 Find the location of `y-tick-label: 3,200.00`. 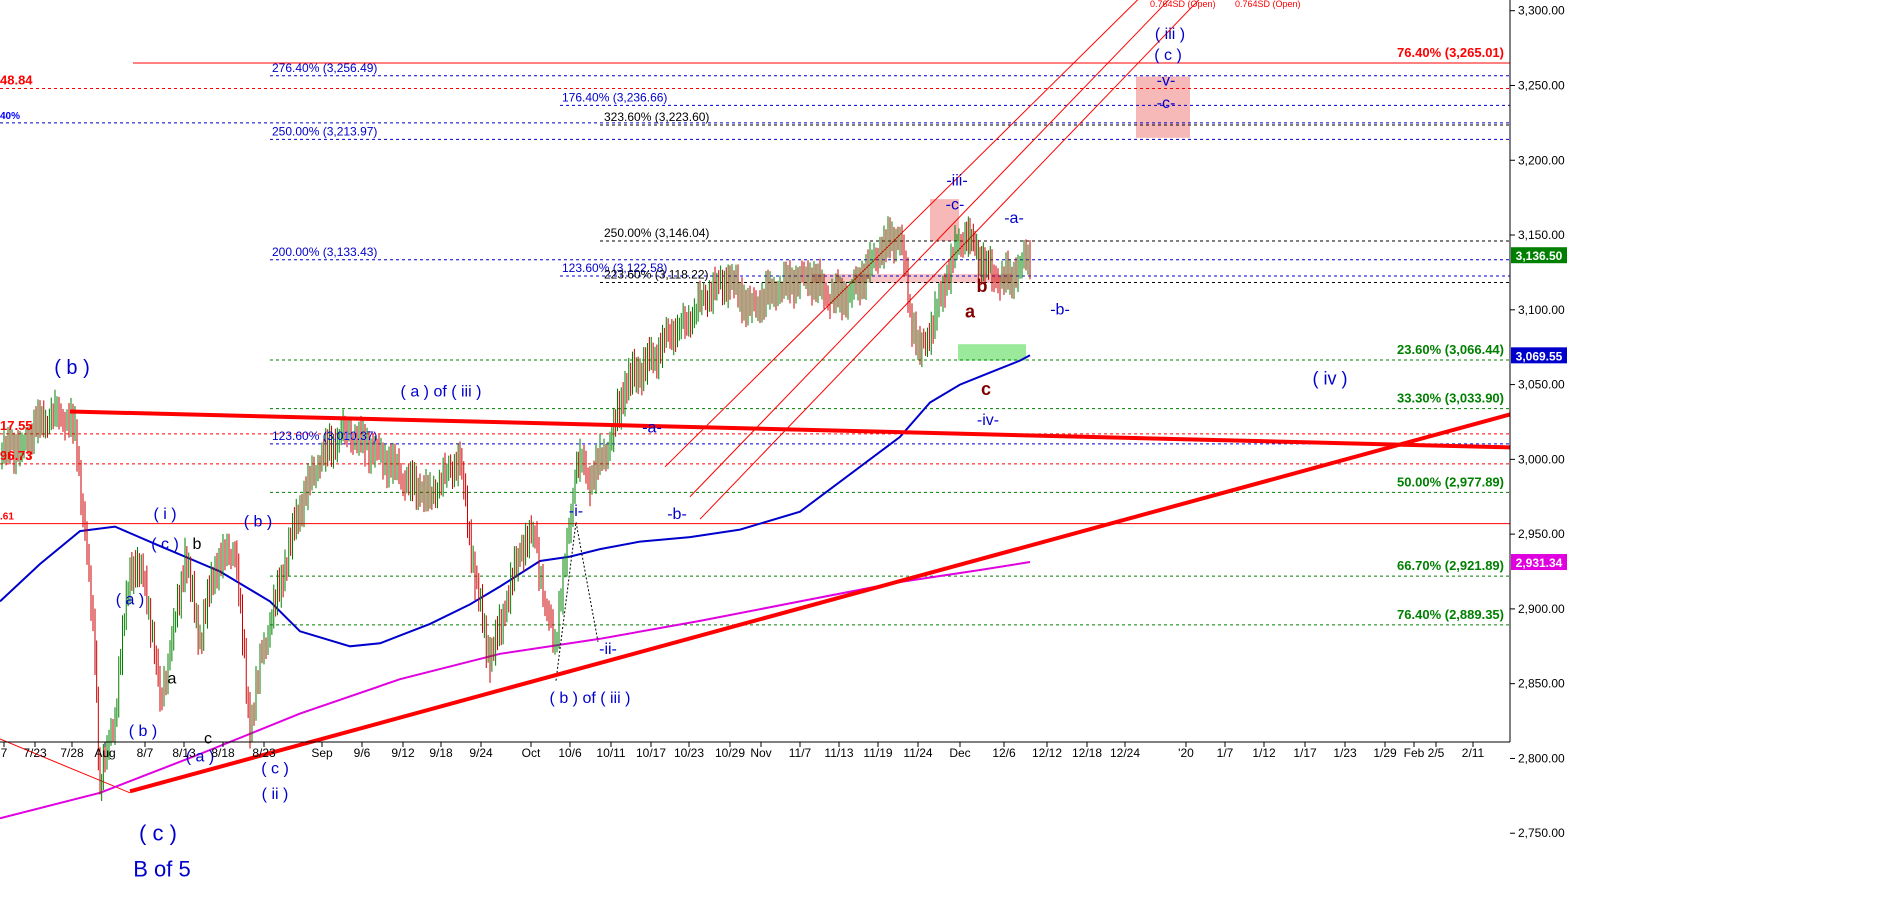

y-tick-label: 3,200.00 is located at coordinates (1541, 160).